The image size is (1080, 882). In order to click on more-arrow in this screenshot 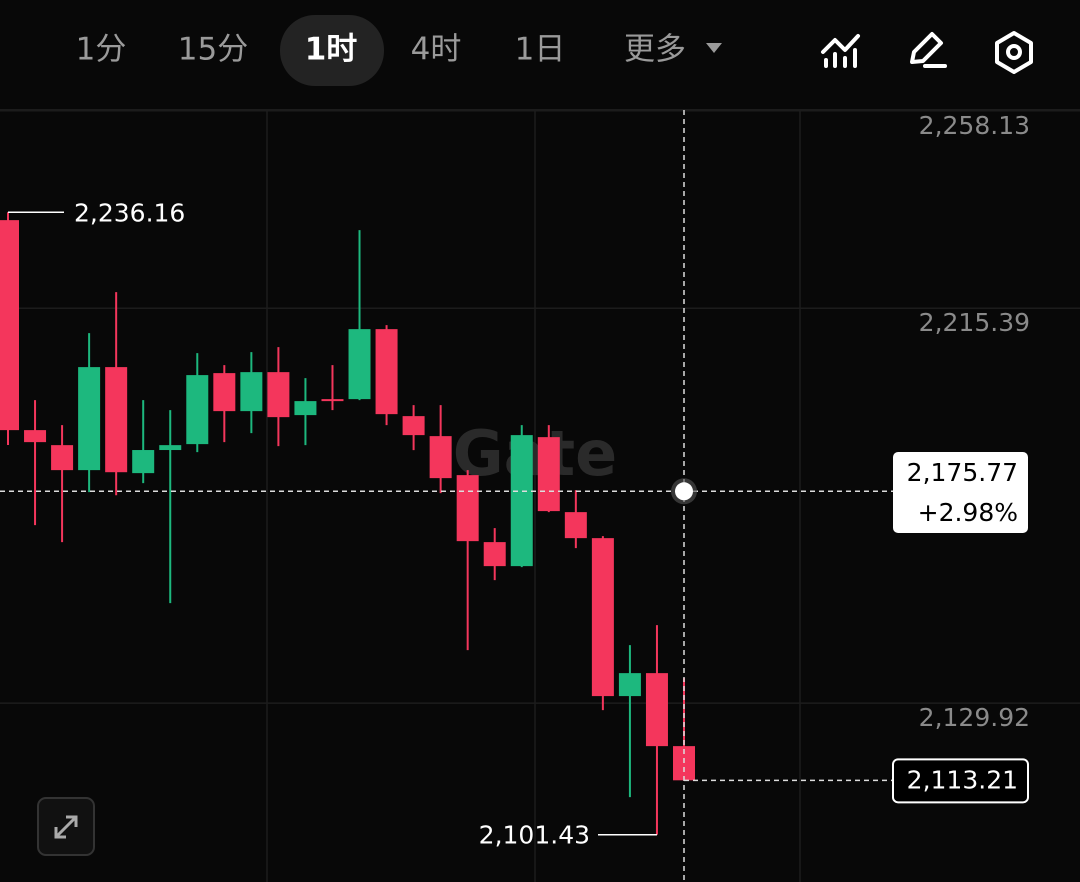, I will do `click(714, 48)`.